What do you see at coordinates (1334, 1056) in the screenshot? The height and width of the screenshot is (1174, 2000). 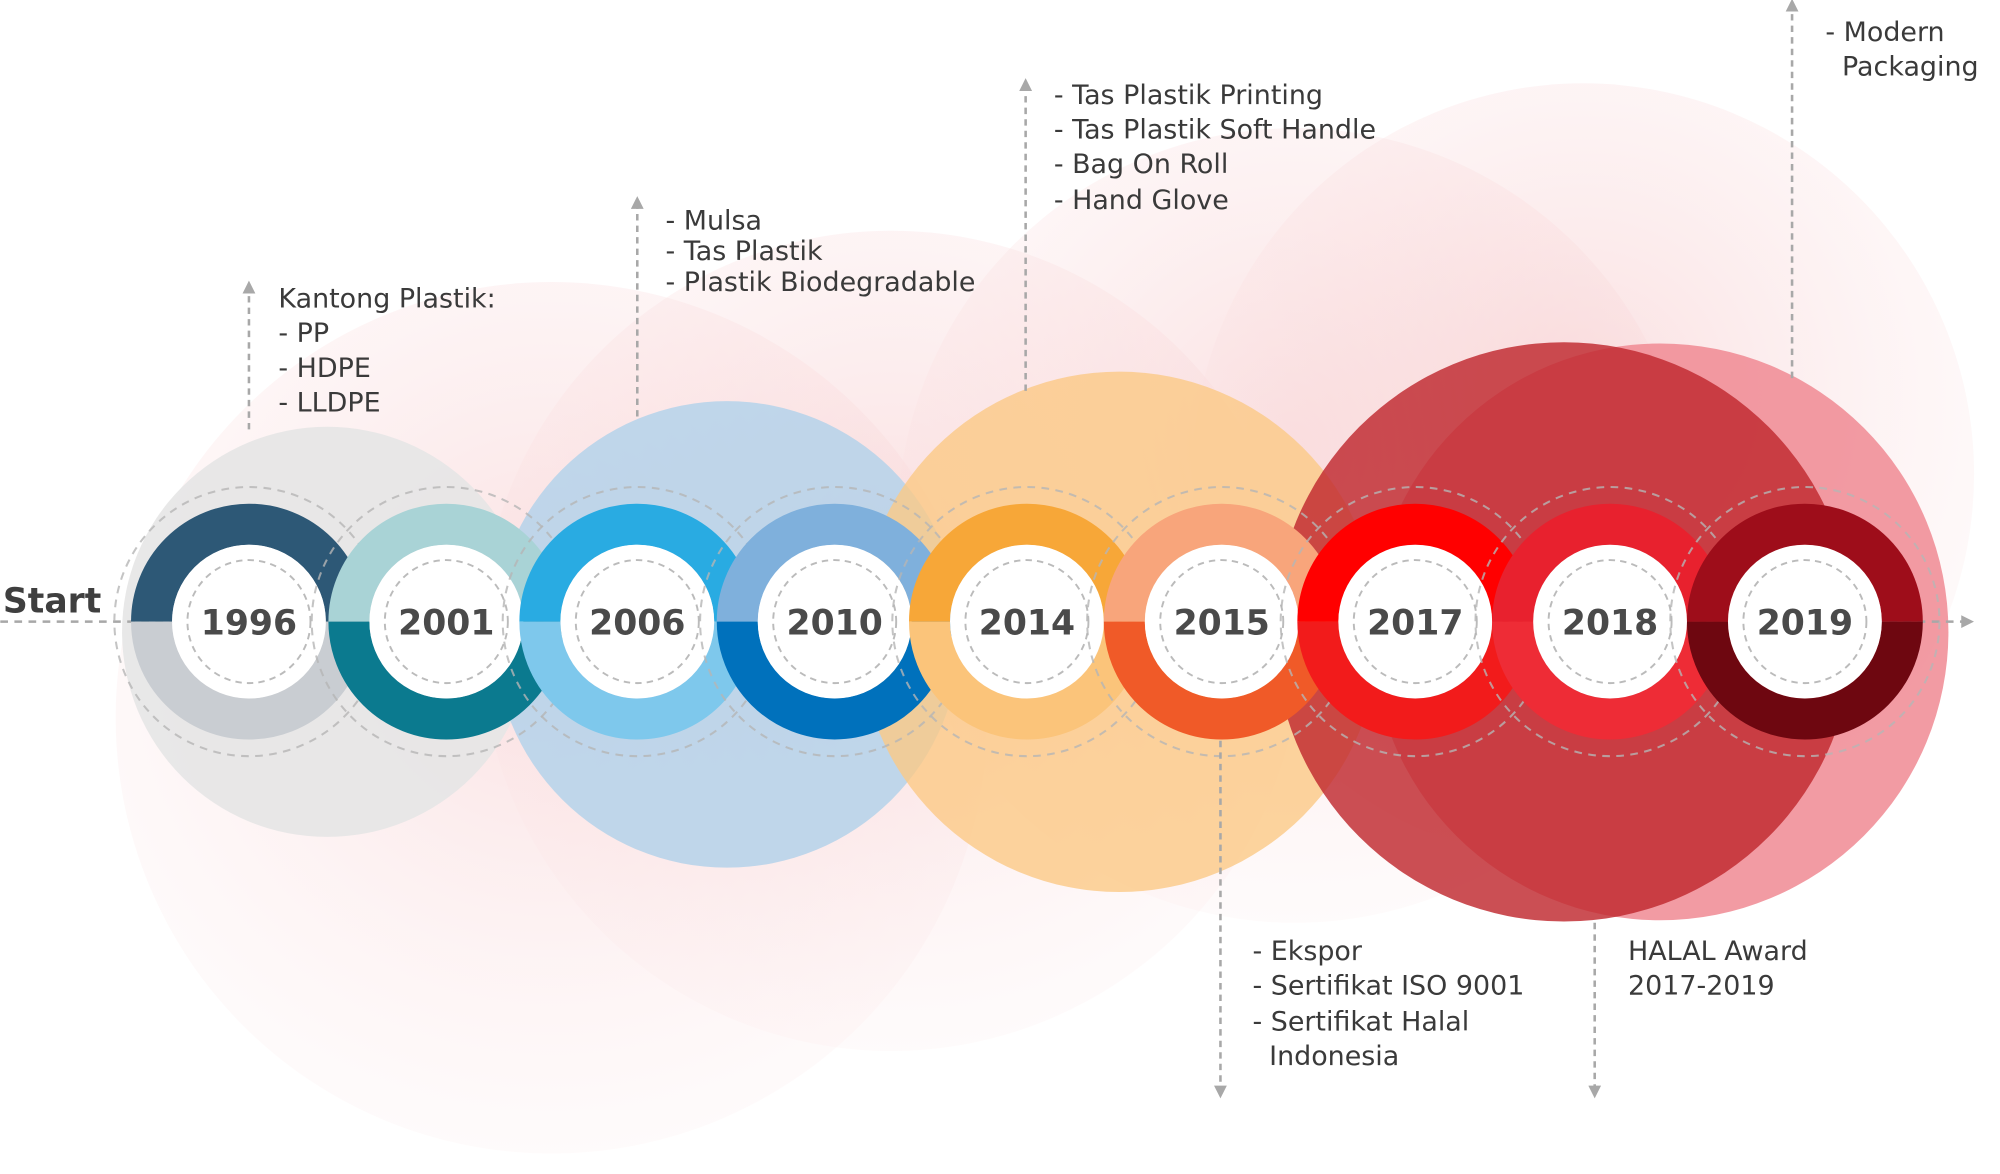 I see `note-line: Indonesia` at bounding box center [1334, 1056].